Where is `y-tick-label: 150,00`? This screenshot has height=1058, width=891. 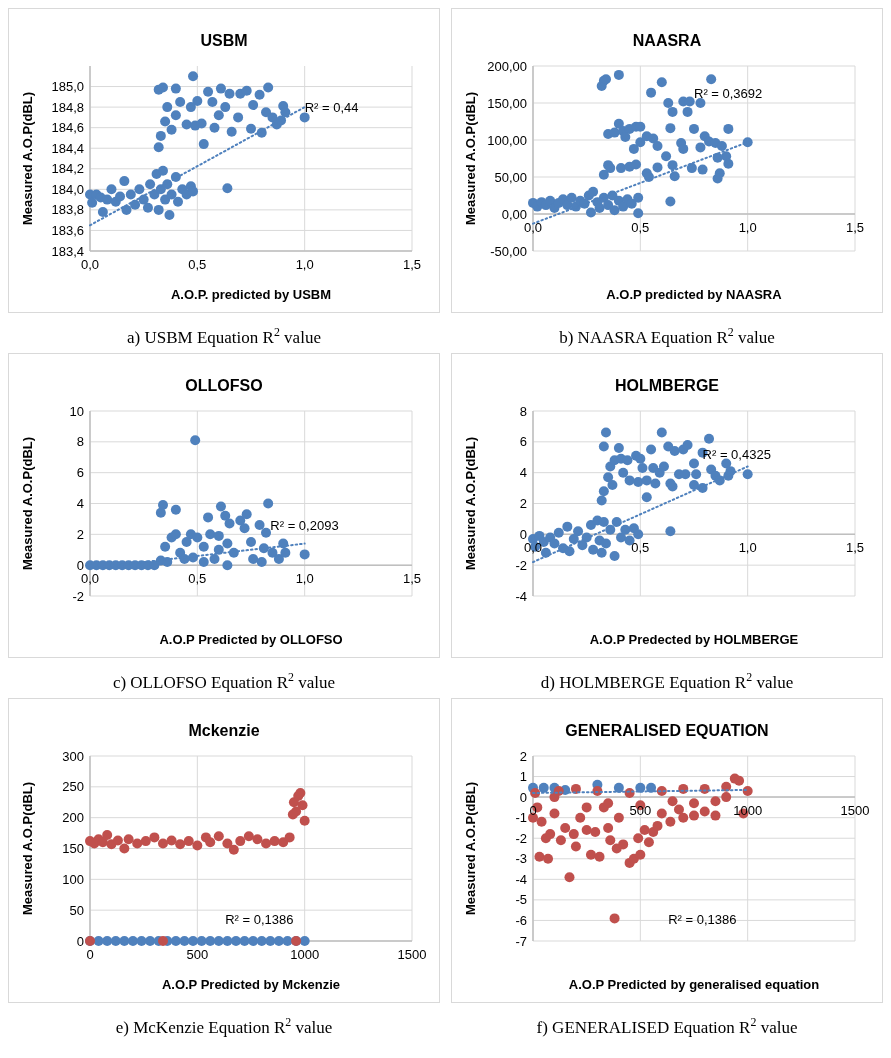 y-tick-label: 150,00 is located at coordinates (507, 103).